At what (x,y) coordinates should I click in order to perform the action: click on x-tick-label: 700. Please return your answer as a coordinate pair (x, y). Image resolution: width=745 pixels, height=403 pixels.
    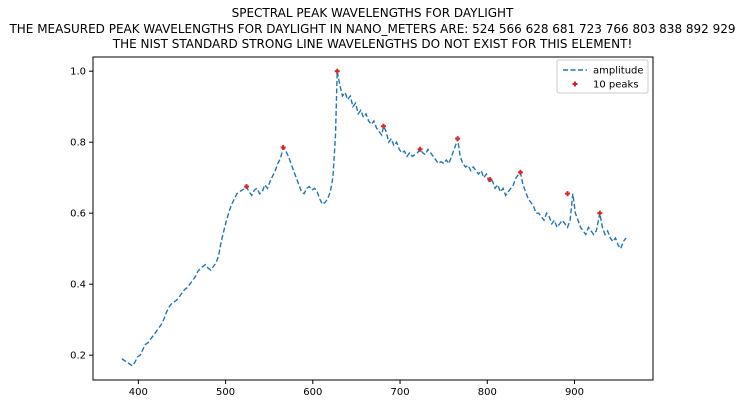
    Looking at the image, I should click on (399, 392).